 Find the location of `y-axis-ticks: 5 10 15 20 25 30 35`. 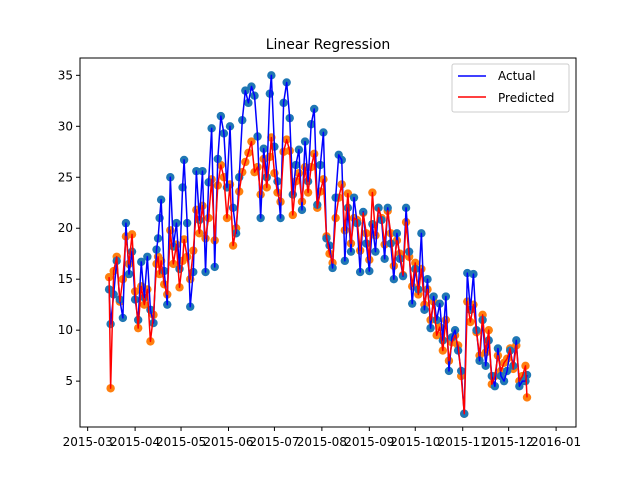

y-axis-ticks: 5 10 15 20 25 30 35 is located at coordinates (69, 228).